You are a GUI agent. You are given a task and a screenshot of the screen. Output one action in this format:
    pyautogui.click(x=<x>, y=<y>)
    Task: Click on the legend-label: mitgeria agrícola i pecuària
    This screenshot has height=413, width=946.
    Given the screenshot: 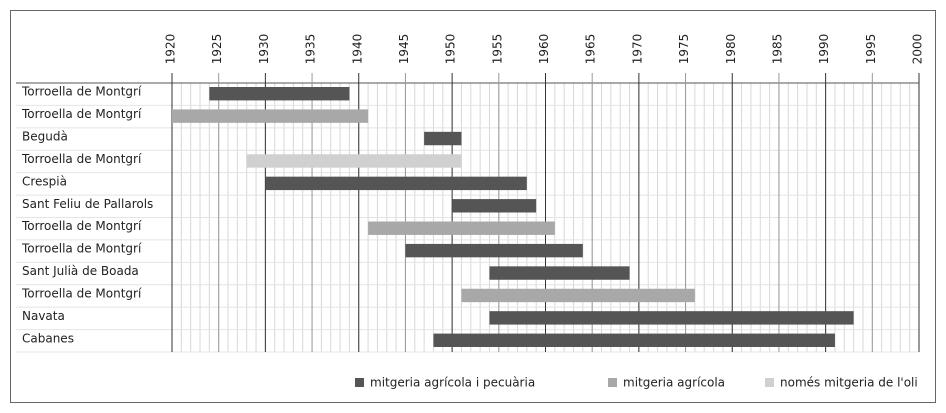 What is the action you would take?
    pyautogui.click(x=452, y=383)
    